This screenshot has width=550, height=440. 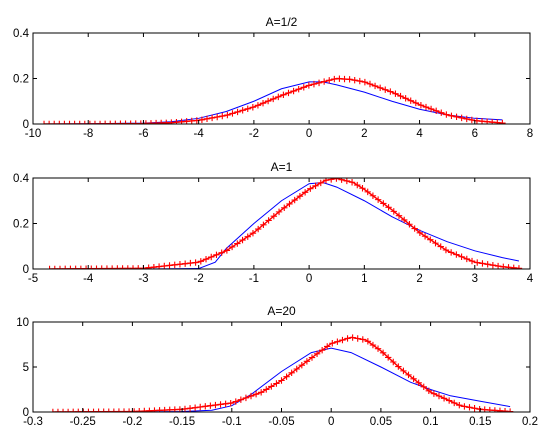 I want to click on x-tick-label: -6, so click(x=143, y=134).